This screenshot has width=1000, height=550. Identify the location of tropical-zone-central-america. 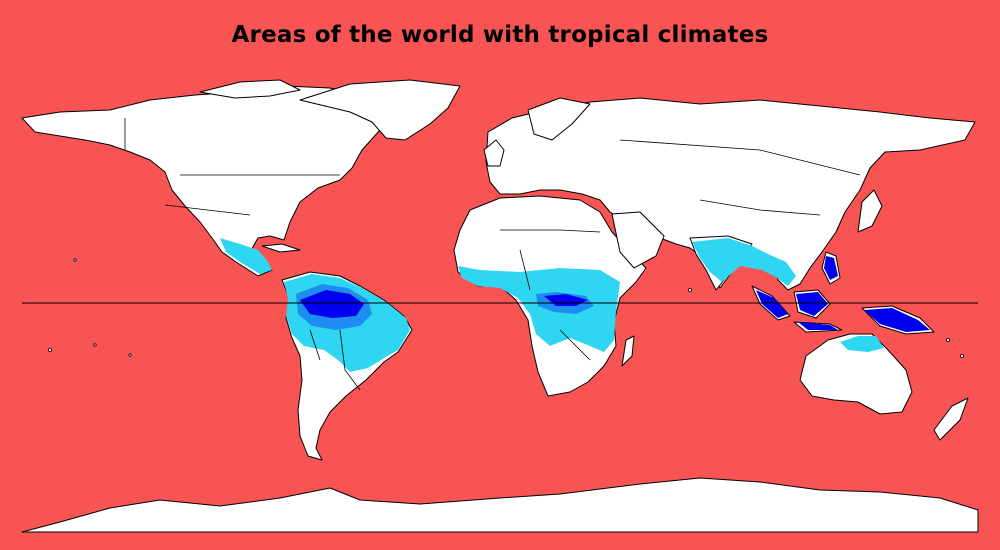
(246, 256).